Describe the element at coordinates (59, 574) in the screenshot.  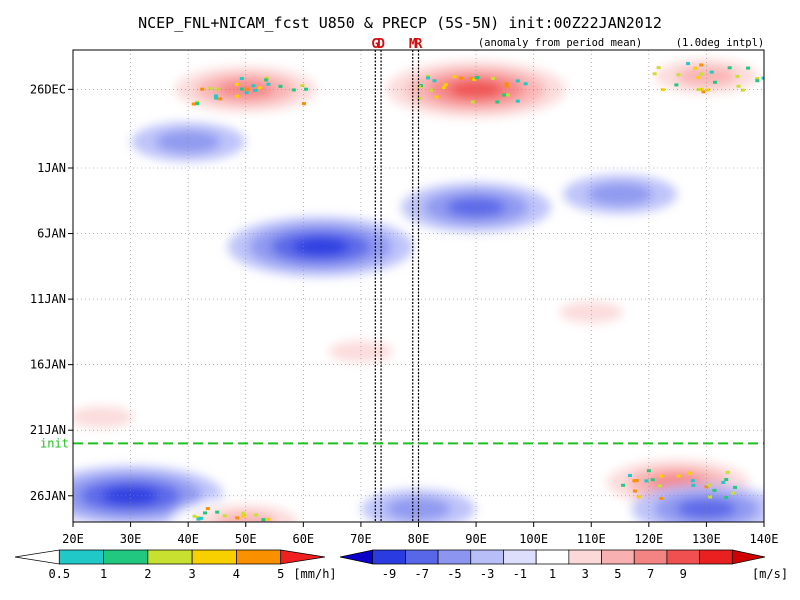
I see `precip-colorbar-label: 0.5` at that location.